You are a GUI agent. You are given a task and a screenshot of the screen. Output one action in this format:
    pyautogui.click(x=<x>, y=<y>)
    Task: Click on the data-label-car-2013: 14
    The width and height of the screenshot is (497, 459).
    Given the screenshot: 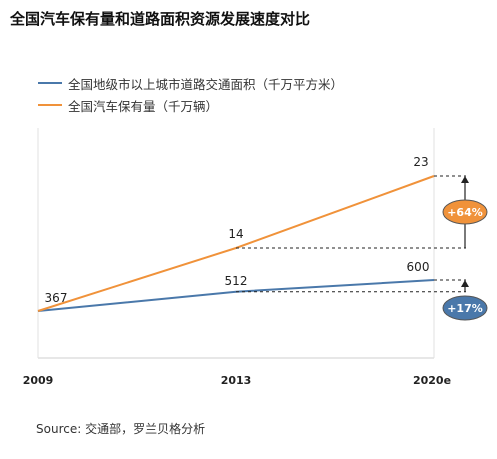 What is the action you would take?
    pyautogui.click(x=235, y=234)
    